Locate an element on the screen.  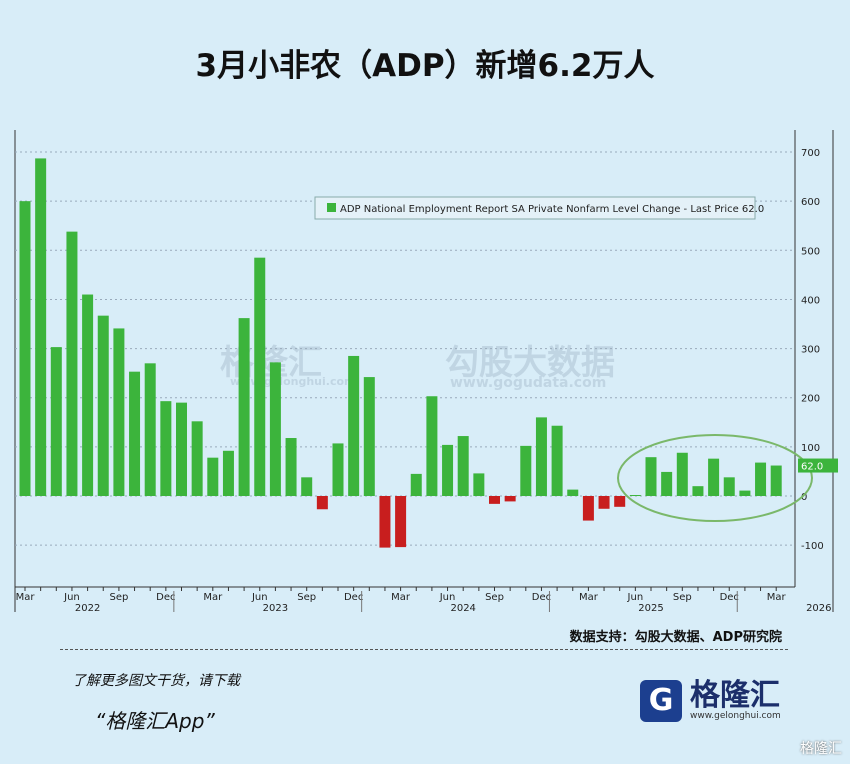
page-title: 3月小非农（ADP）新增6.2万人 is located at coordinates (425, 66).